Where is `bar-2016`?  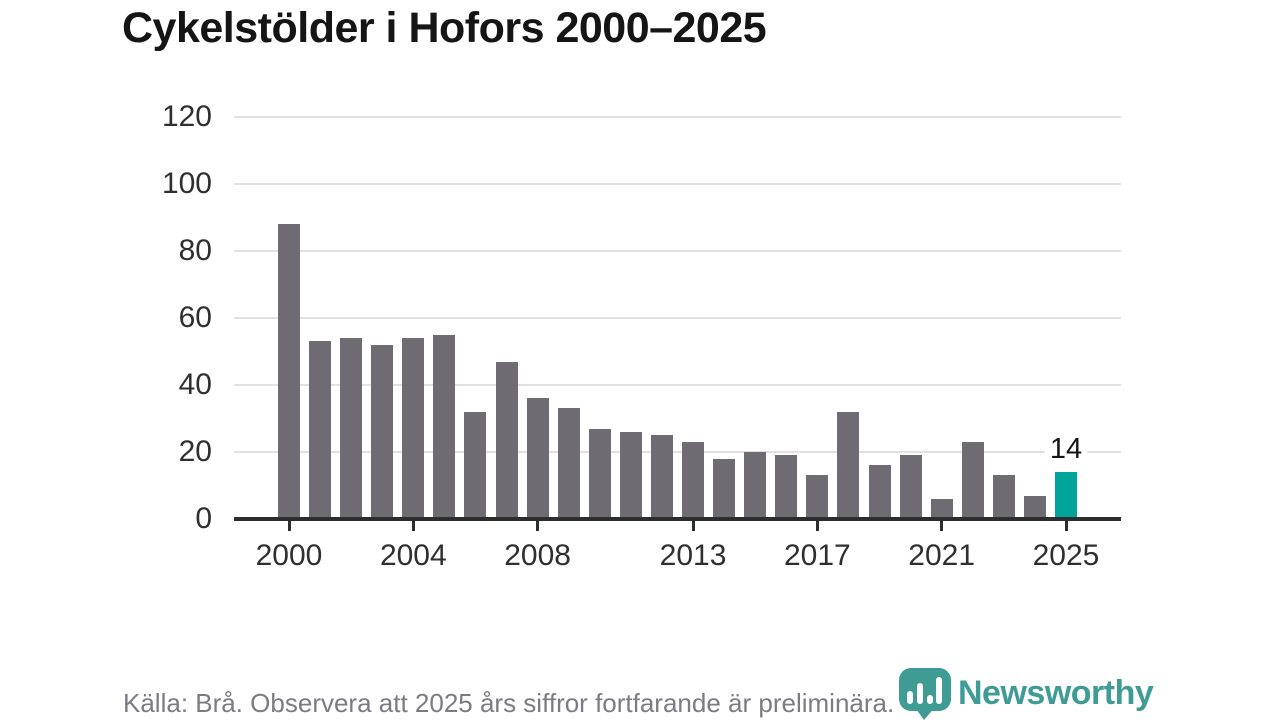
bar-2016 is located at coordinates (786, 487).